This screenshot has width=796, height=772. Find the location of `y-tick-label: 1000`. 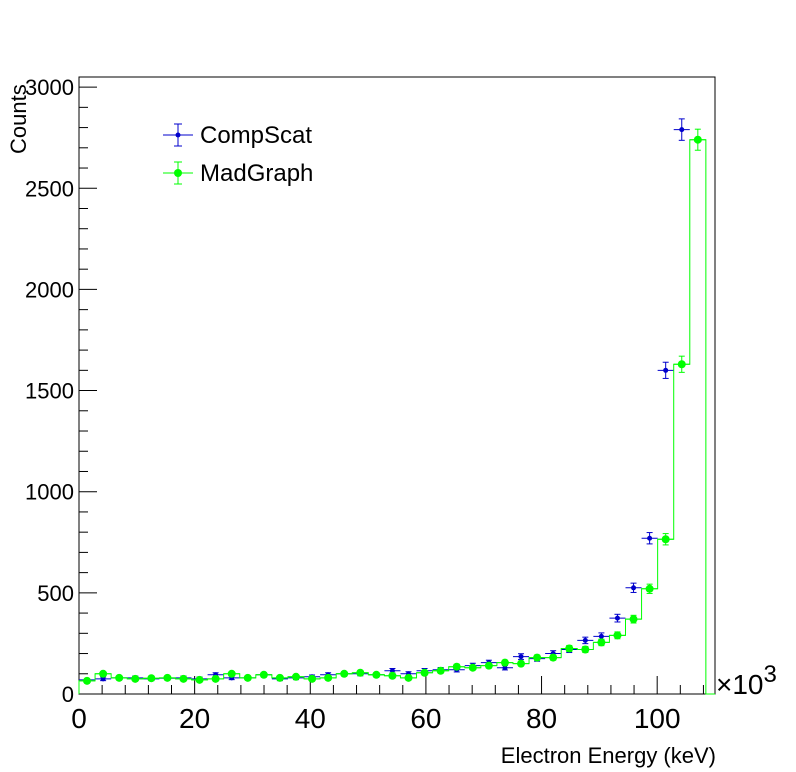

y-tick-label: 1000 is located at coordinates (49, 492).